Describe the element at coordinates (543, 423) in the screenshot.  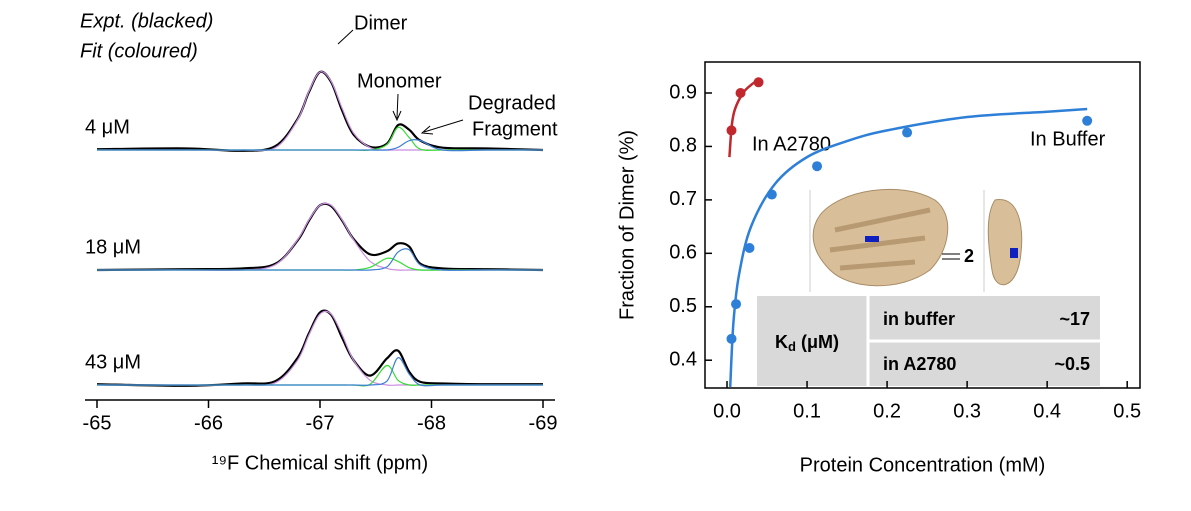
I see `x-tick-label: -69` at that location.